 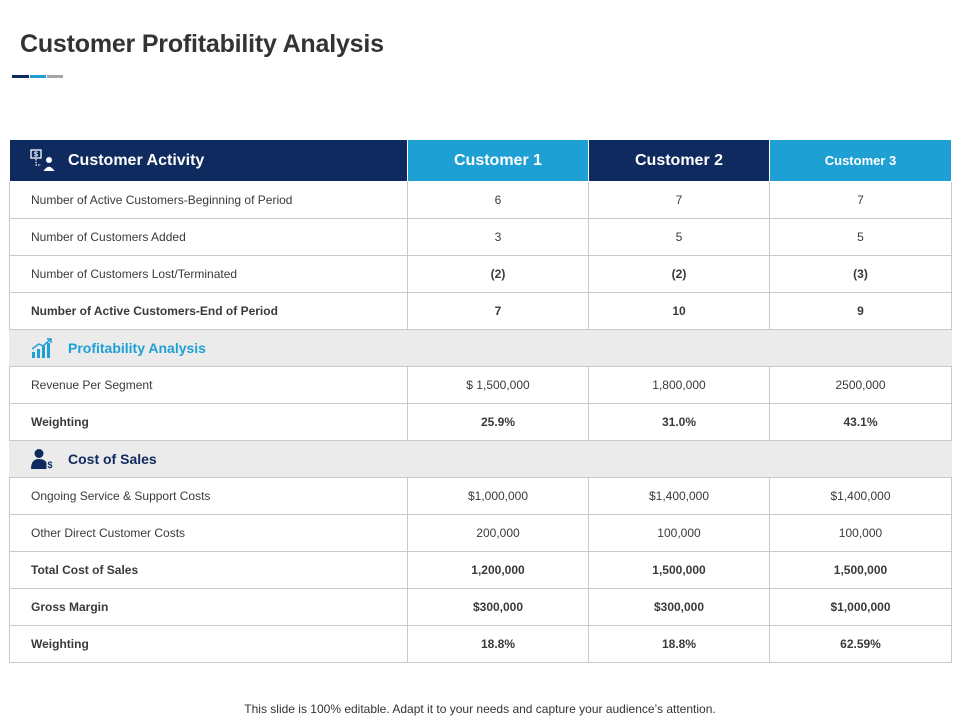 I want to click on header-customer-3: Customer 3, so click(x=860, y=160).